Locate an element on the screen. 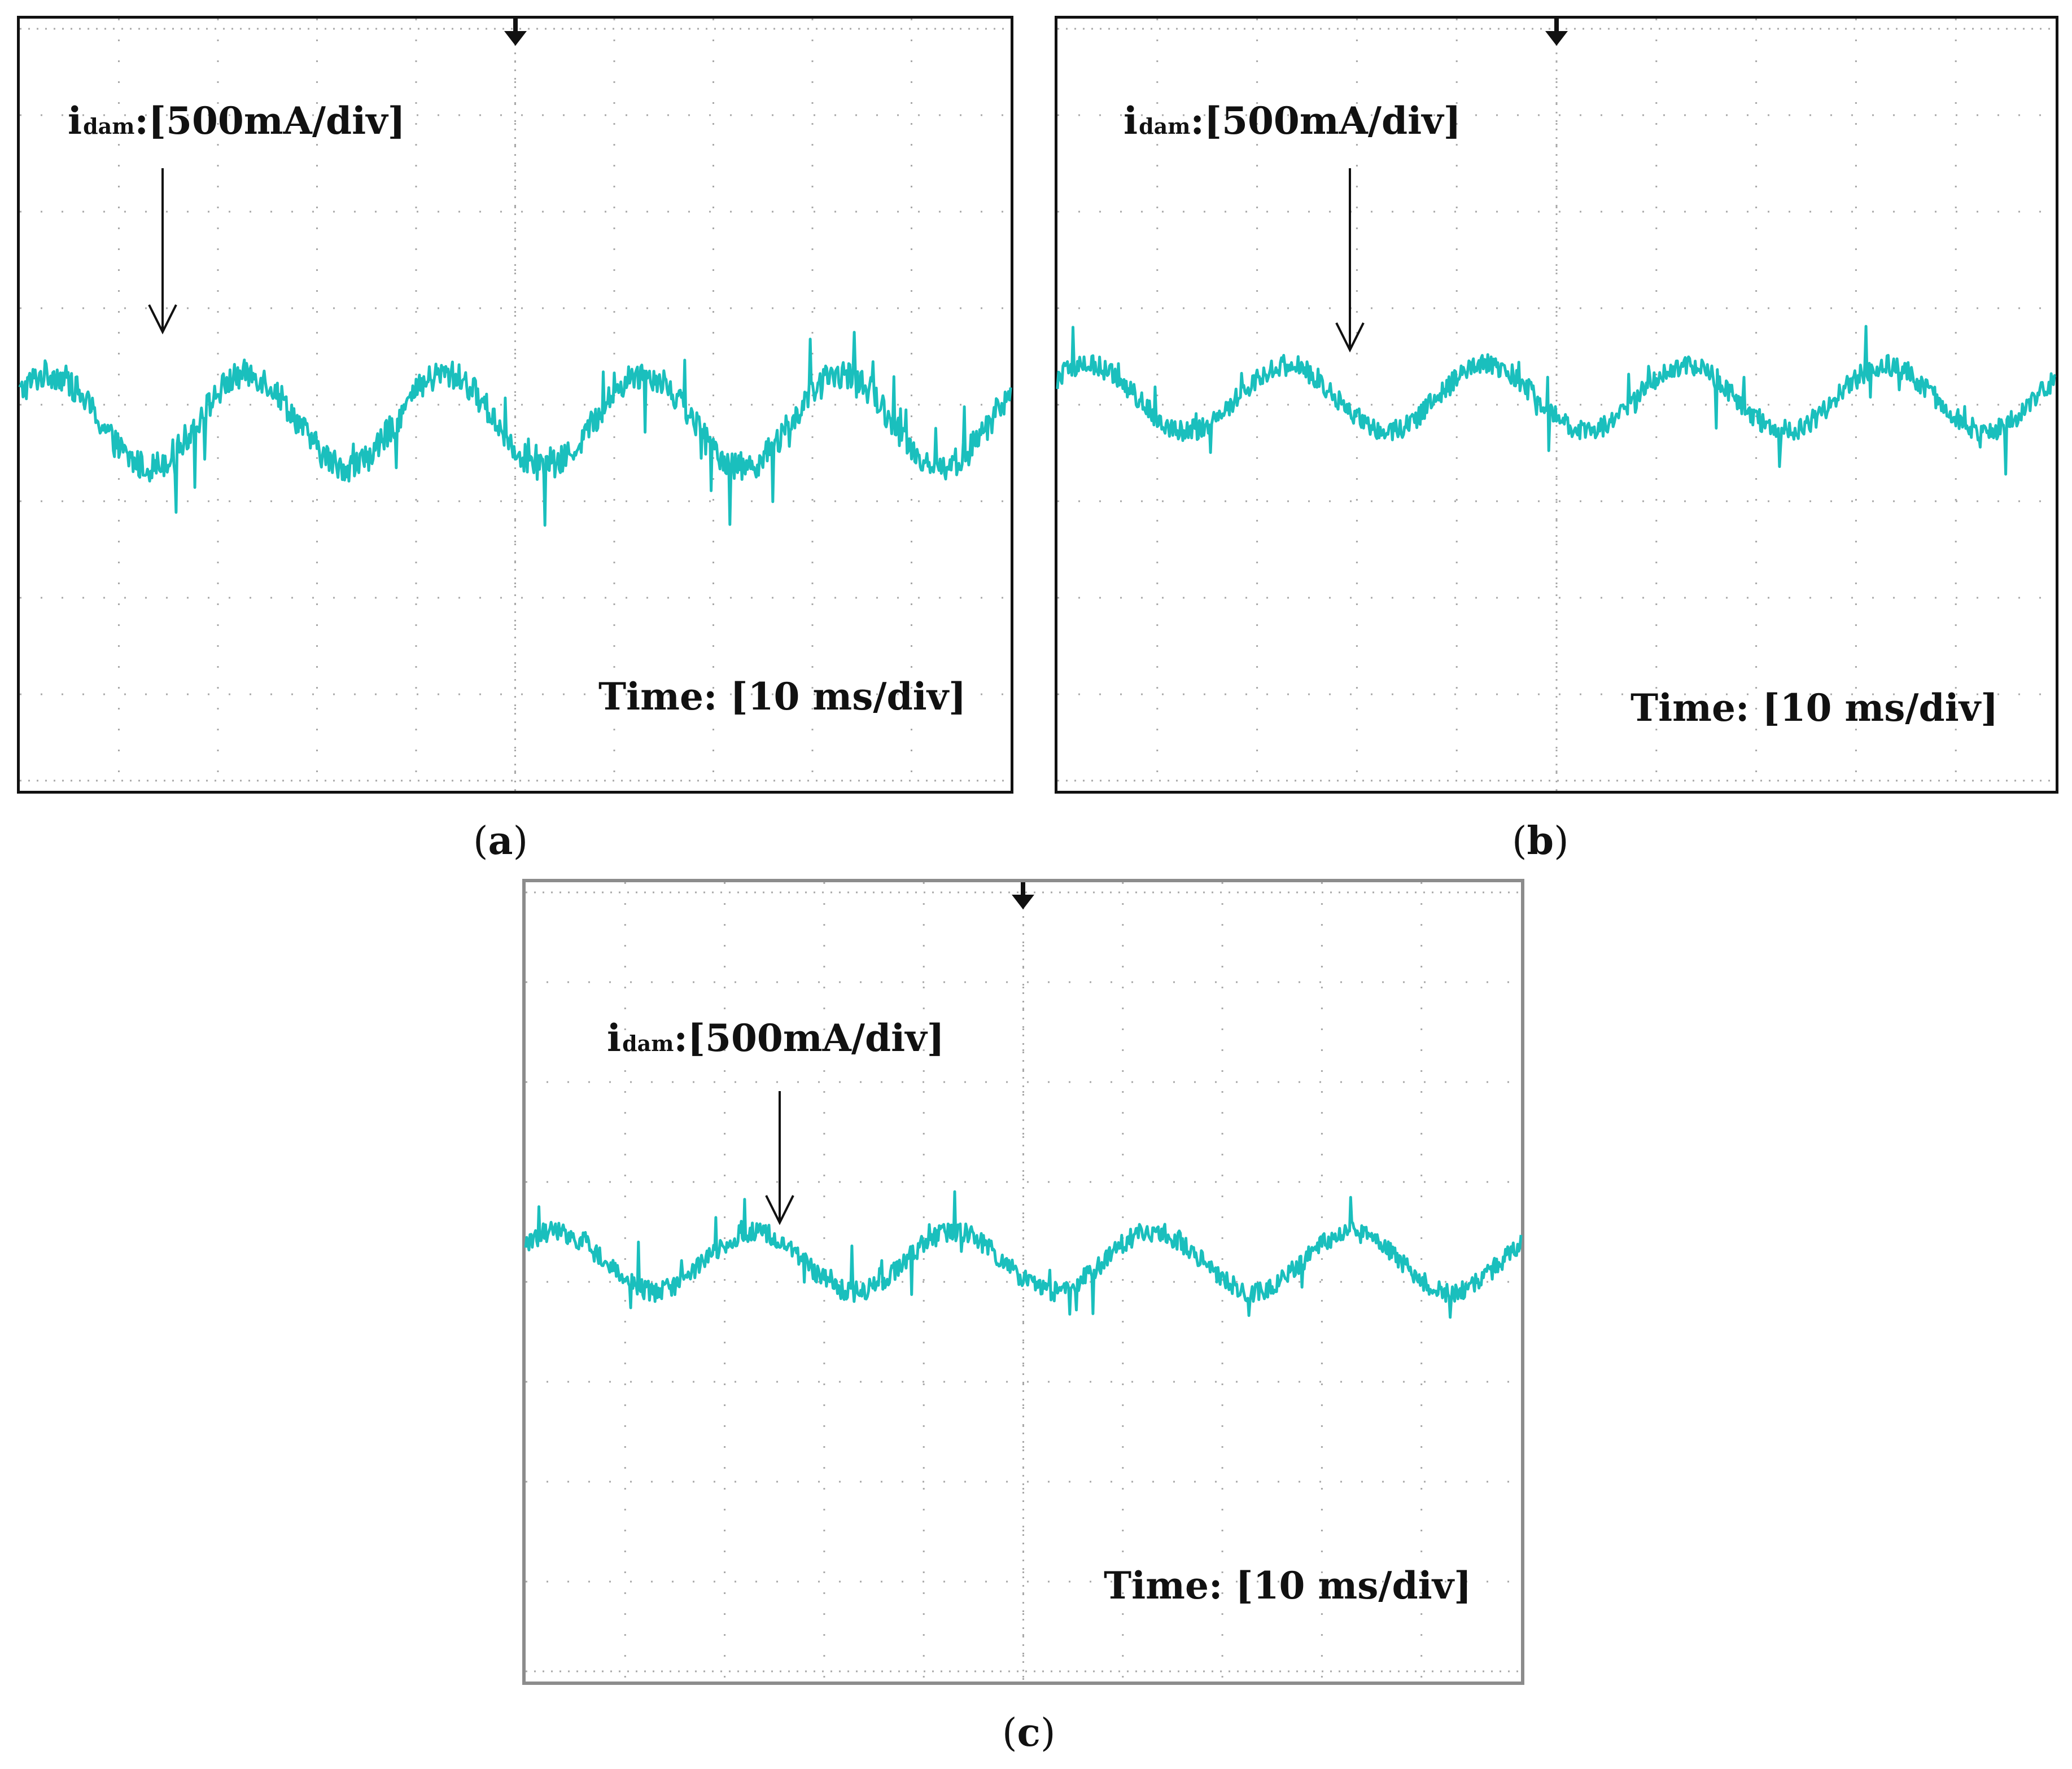 The width and height of the screenshot is (2072, 1769). caption-letter: a is located at coordinates (501, 841).